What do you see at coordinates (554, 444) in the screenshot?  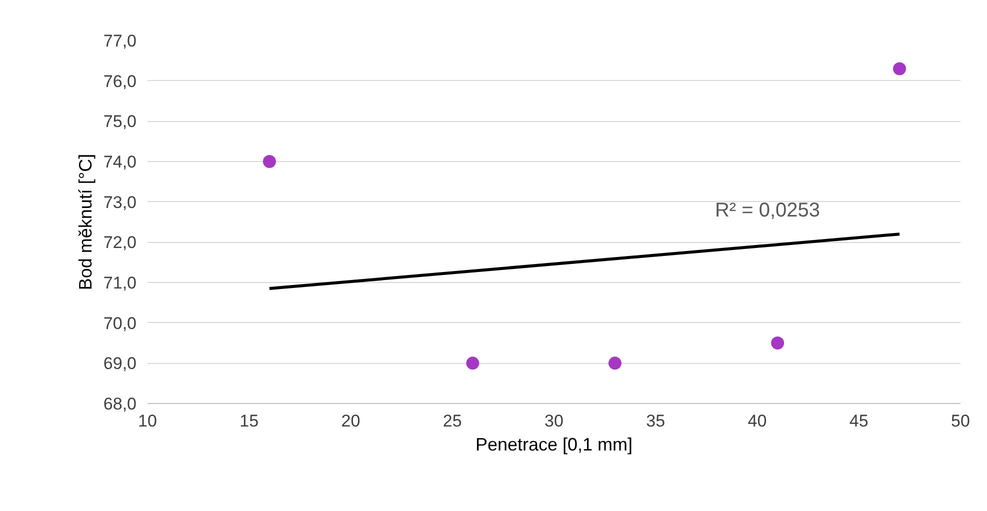 I see `x-axis-title: Penetrace [0,1 mm]` at bounding box center [554, 444].